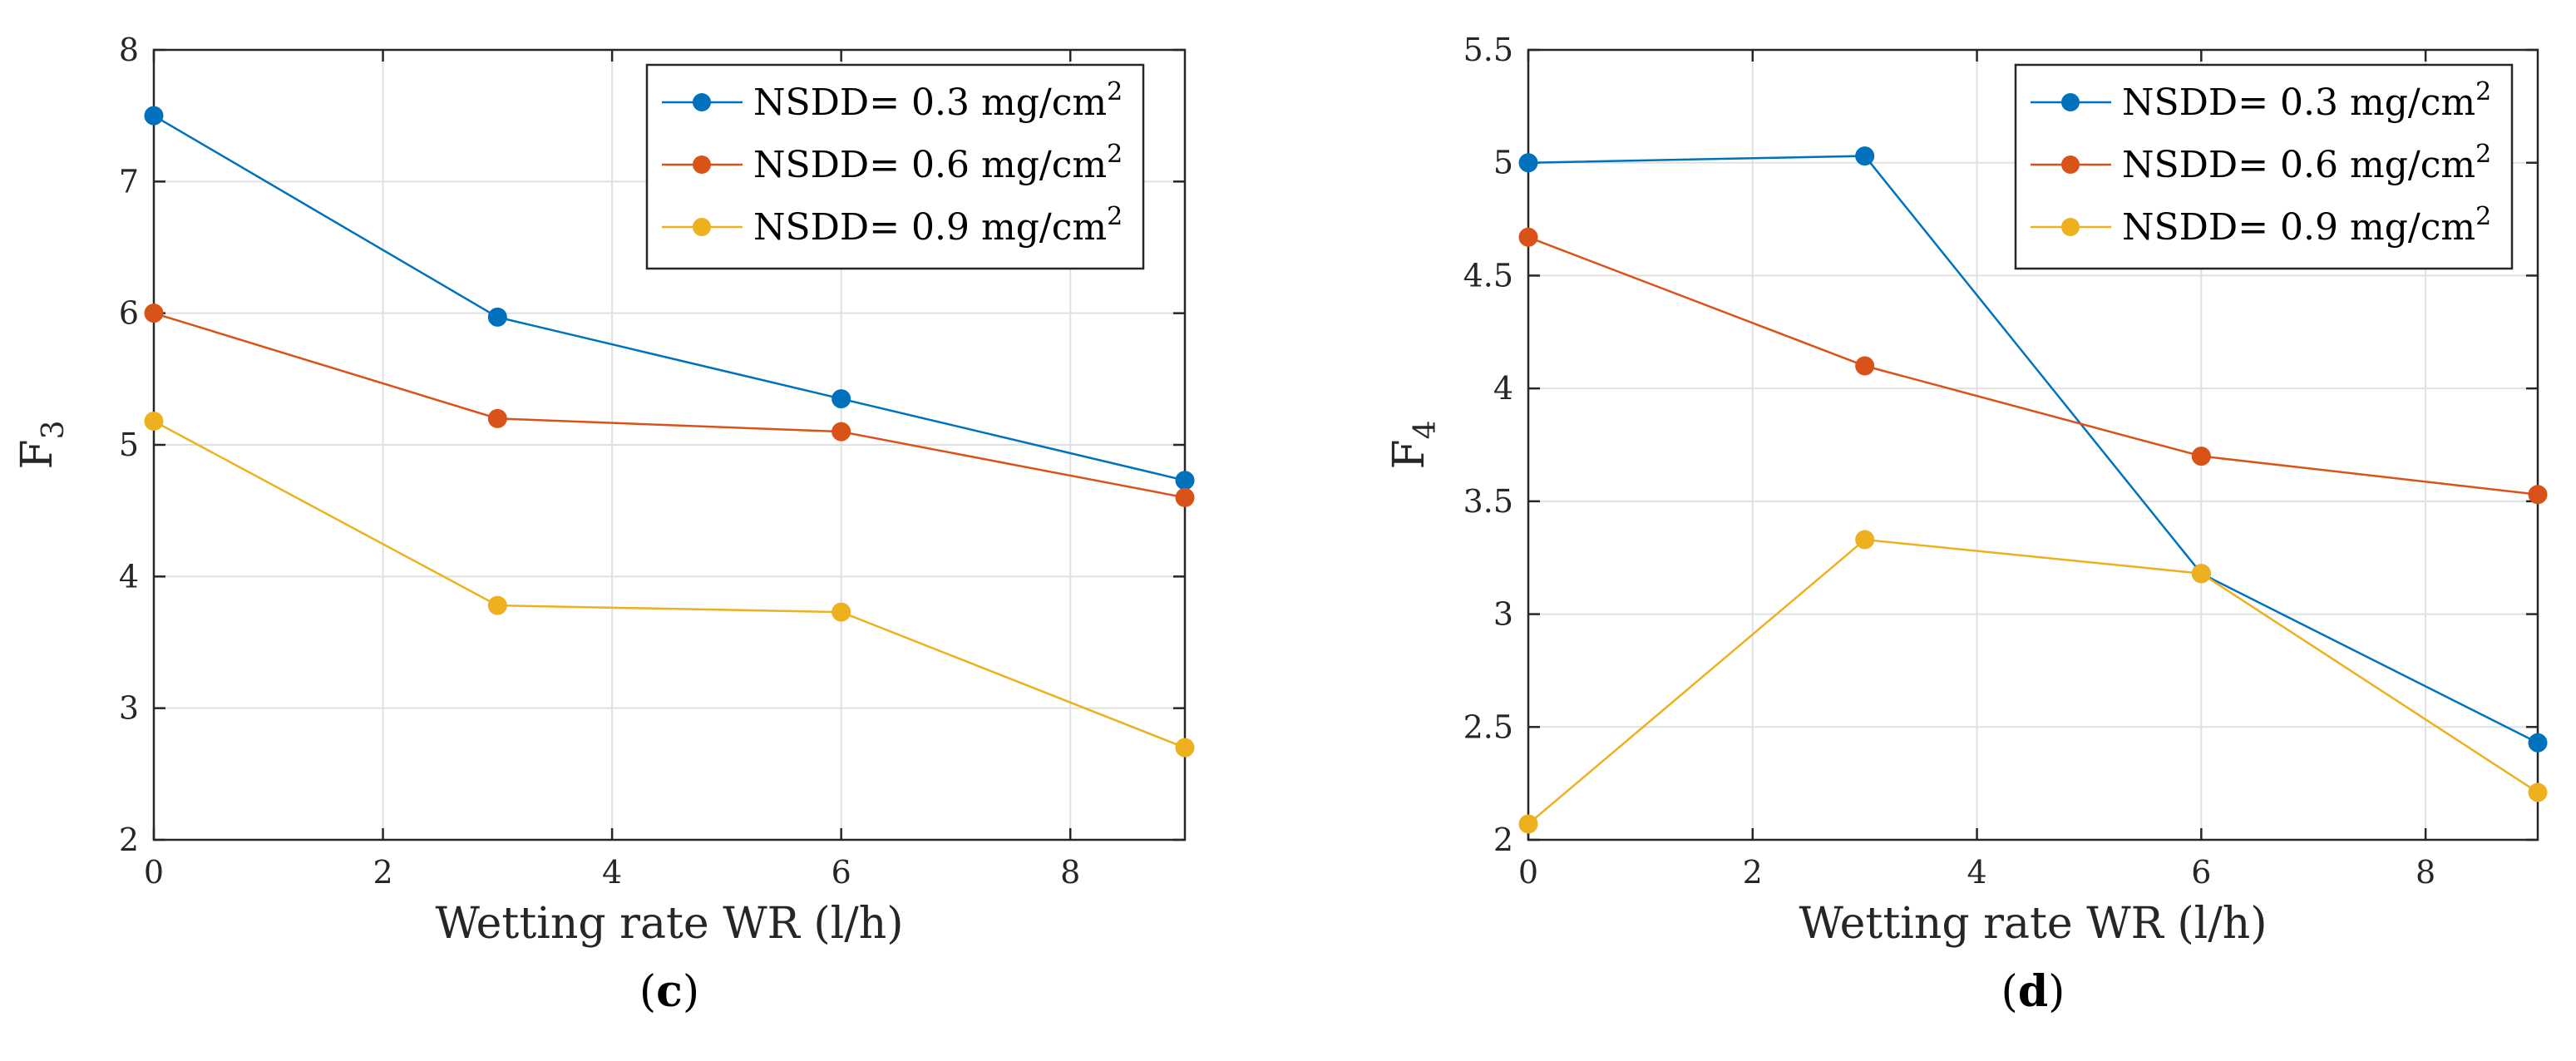 This screenshot has width=2576, height=1061. What do you see at coordinates (129, 50) in the screenshot?
I see `y-tick-label: 8` at bounding box center [129, 50].